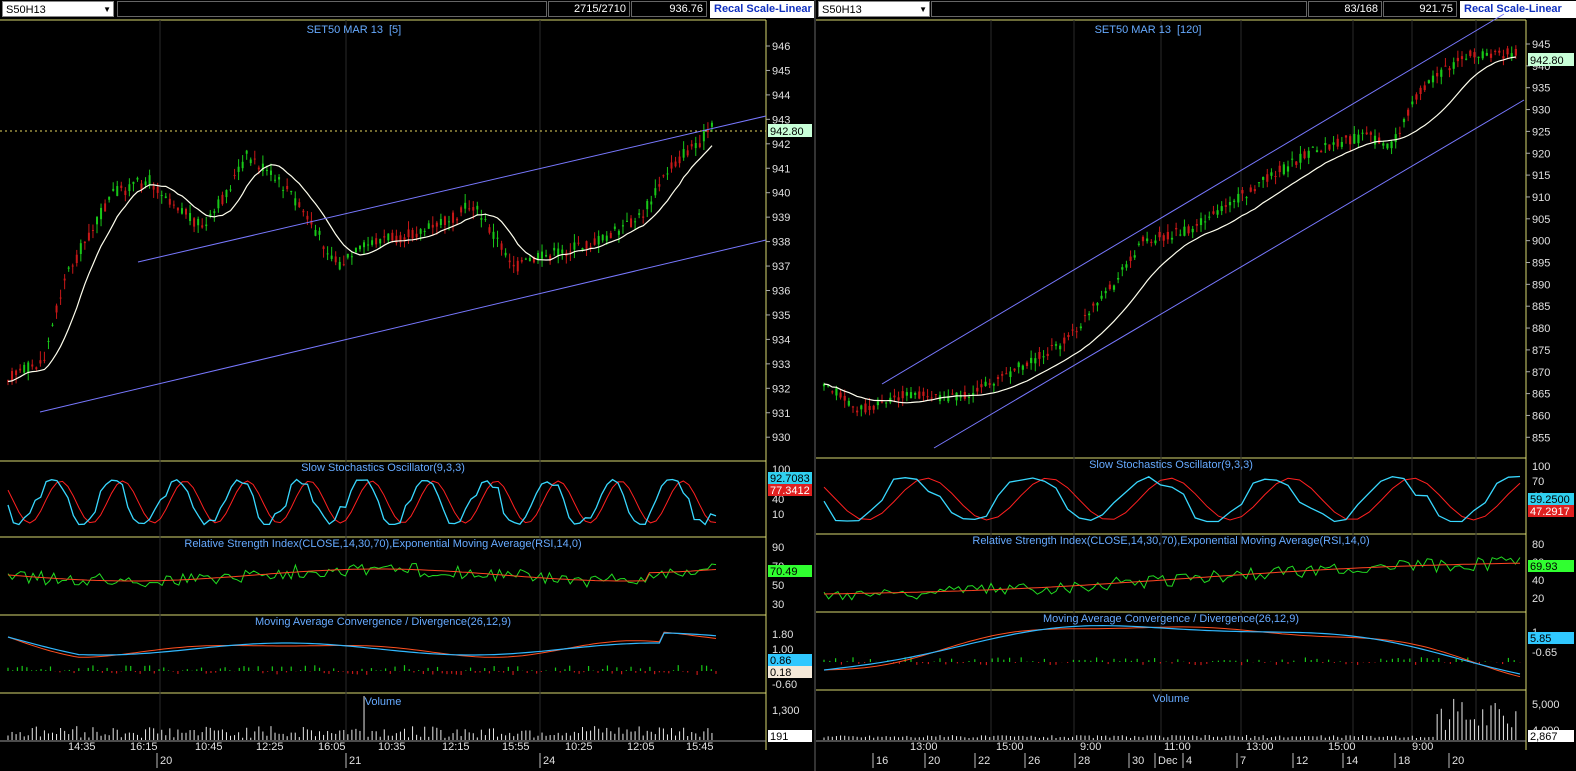 Image resolution: width=1576 pixels, height=771 pixels. Describe the element at coordinates (456, 747) in the screenshot. I see `time-axis-label: 12:15` at that location.